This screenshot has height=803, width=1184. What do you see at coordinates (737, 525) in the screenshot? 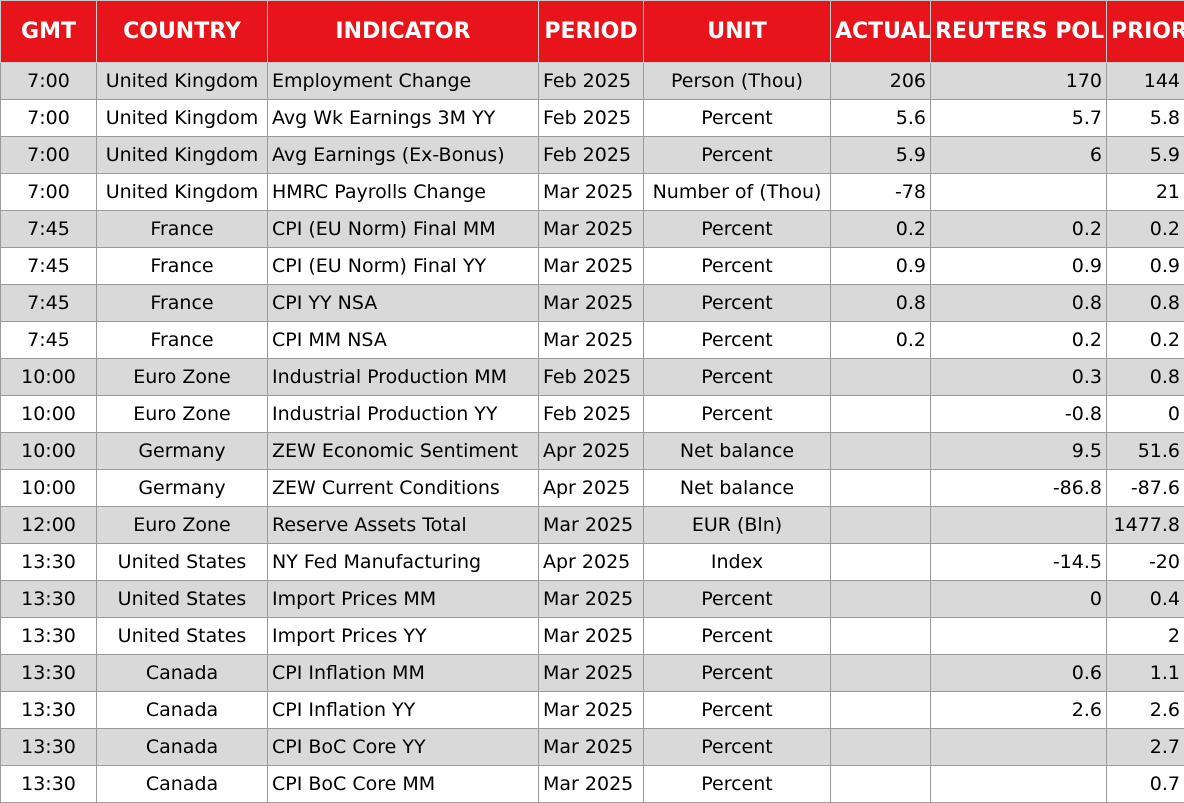
I see `cell-unit: EUR (Bln)` at bounding box center [737, 525].